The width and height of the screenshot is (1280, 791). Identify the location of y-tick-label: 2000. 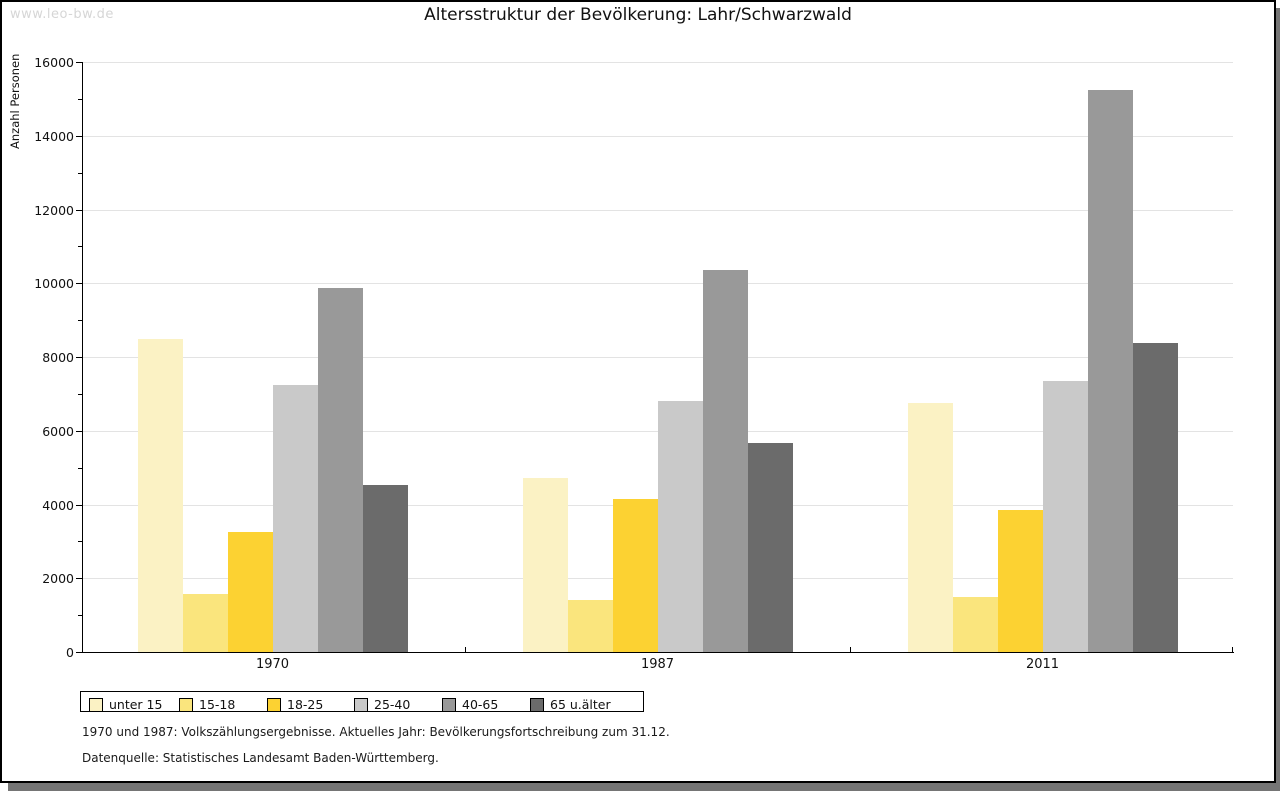
(58, 579).